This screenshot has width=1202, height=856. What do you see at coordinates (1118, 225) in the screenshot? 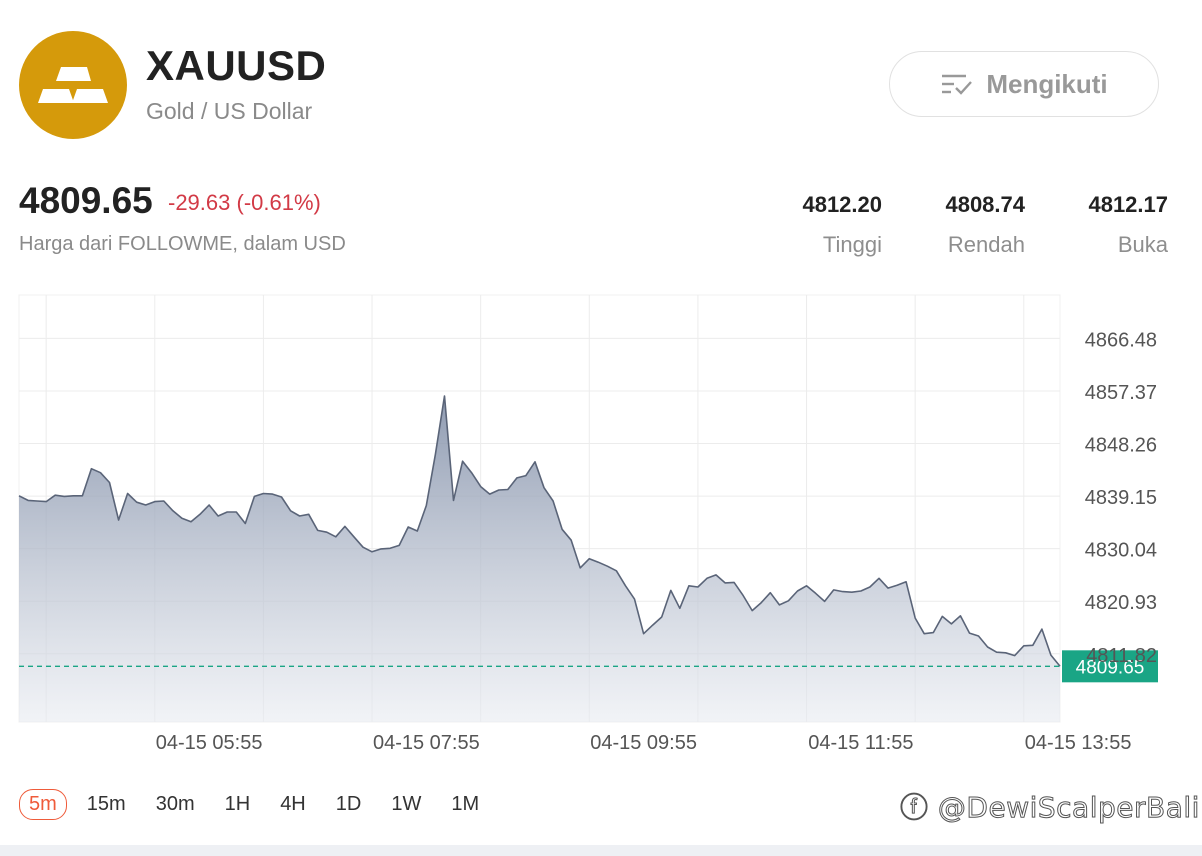
I see `stat-open: 4812.17 Buka` at bounding box center [1118, 225].